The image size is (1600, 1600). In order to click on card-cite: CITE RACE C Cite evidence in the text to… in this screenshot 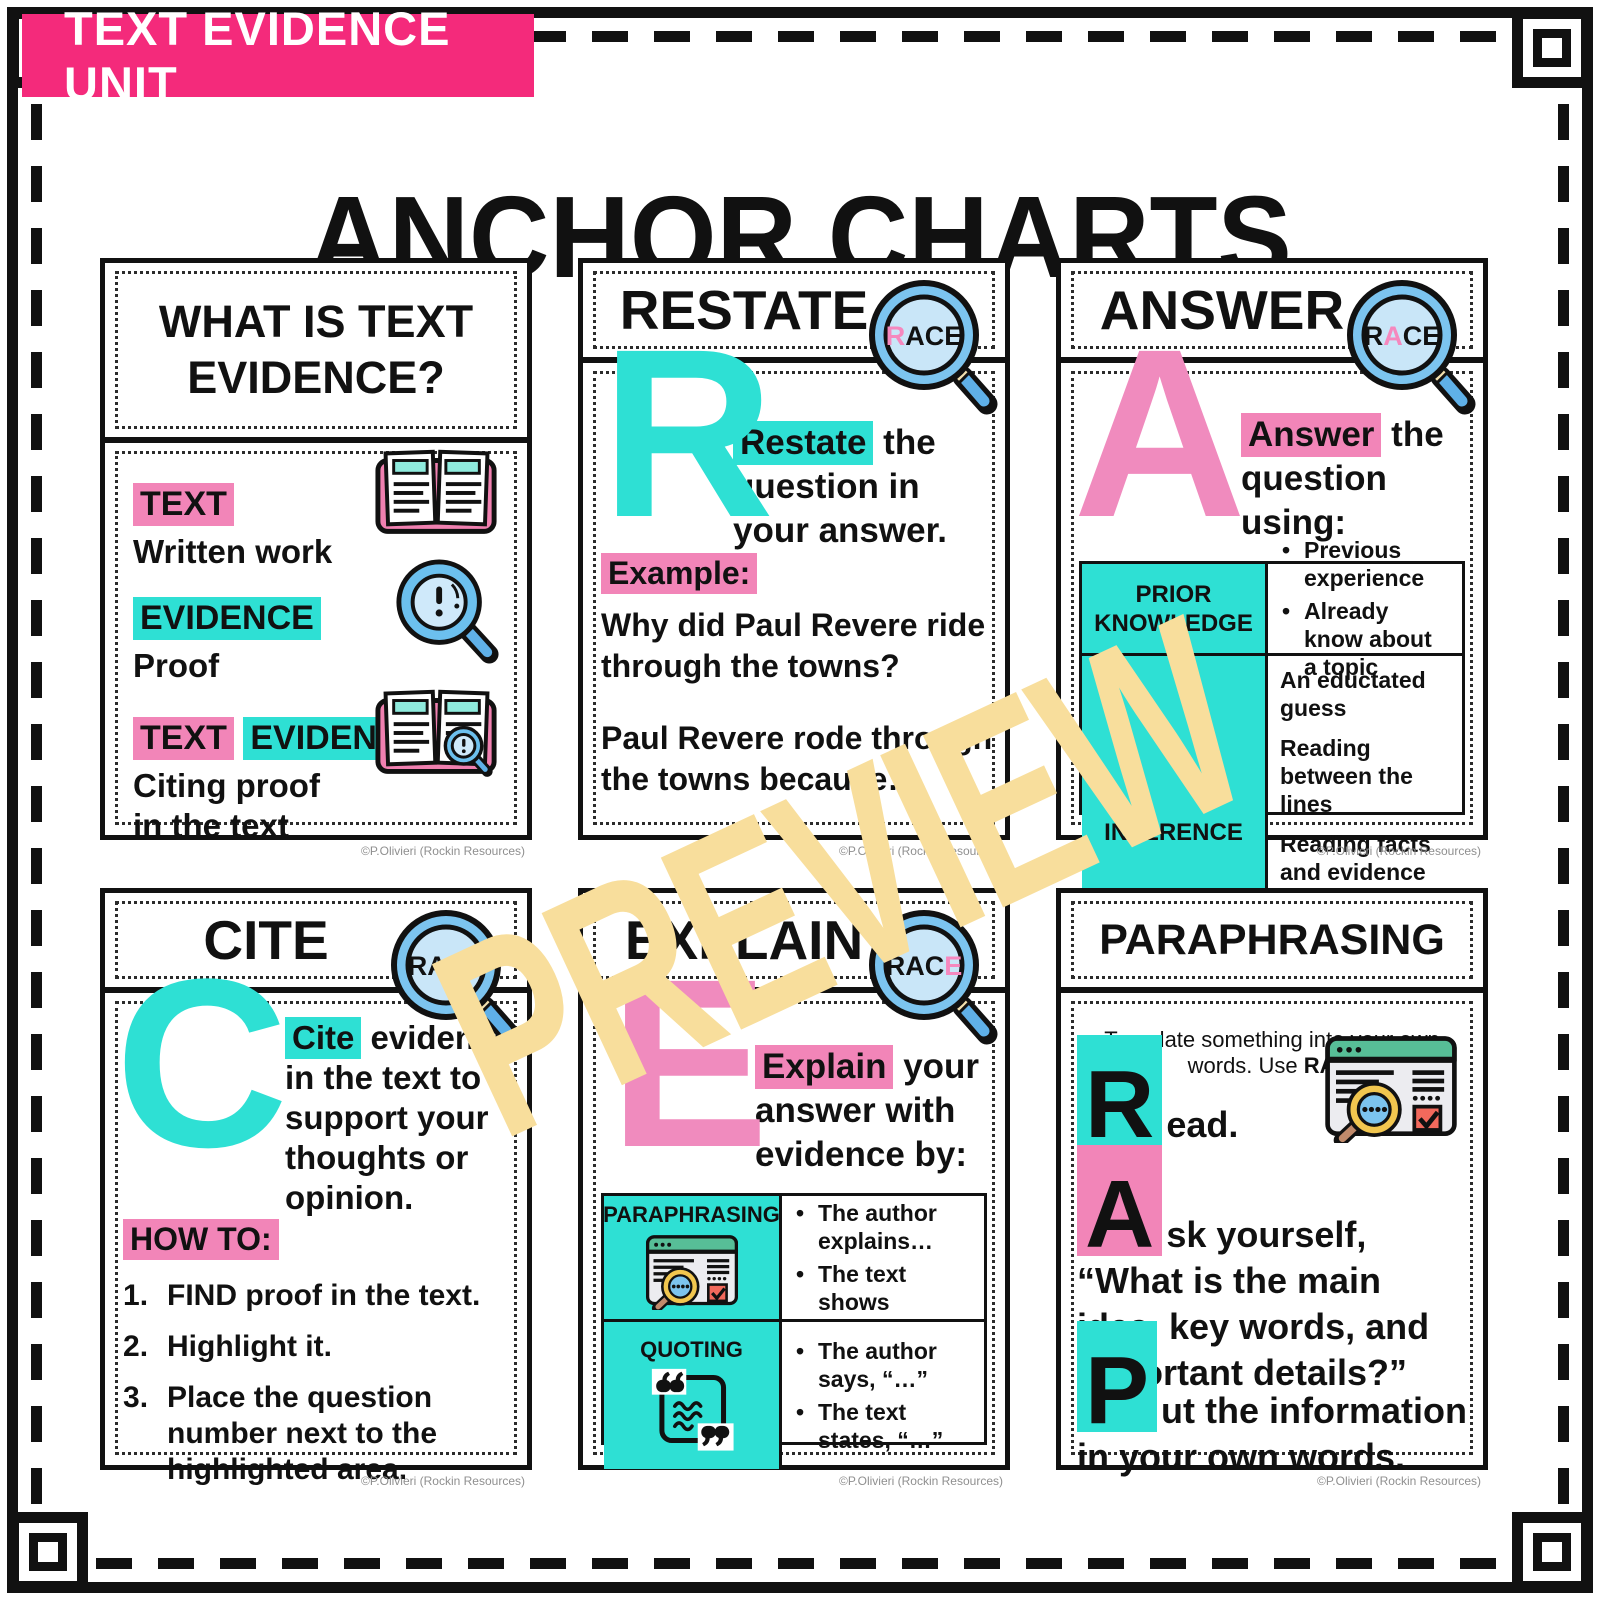, I will do `click(316, 1188)`.